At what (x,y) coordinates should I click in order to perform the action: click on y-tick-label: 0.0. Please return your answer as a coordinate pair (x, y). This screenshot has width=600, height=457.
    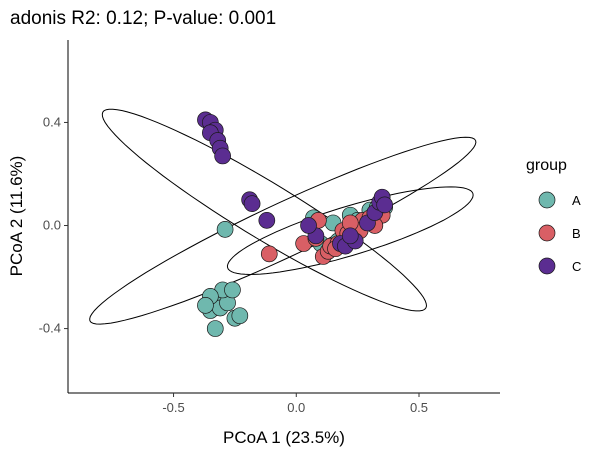
    Looking at the image, I should click on (52, 225).